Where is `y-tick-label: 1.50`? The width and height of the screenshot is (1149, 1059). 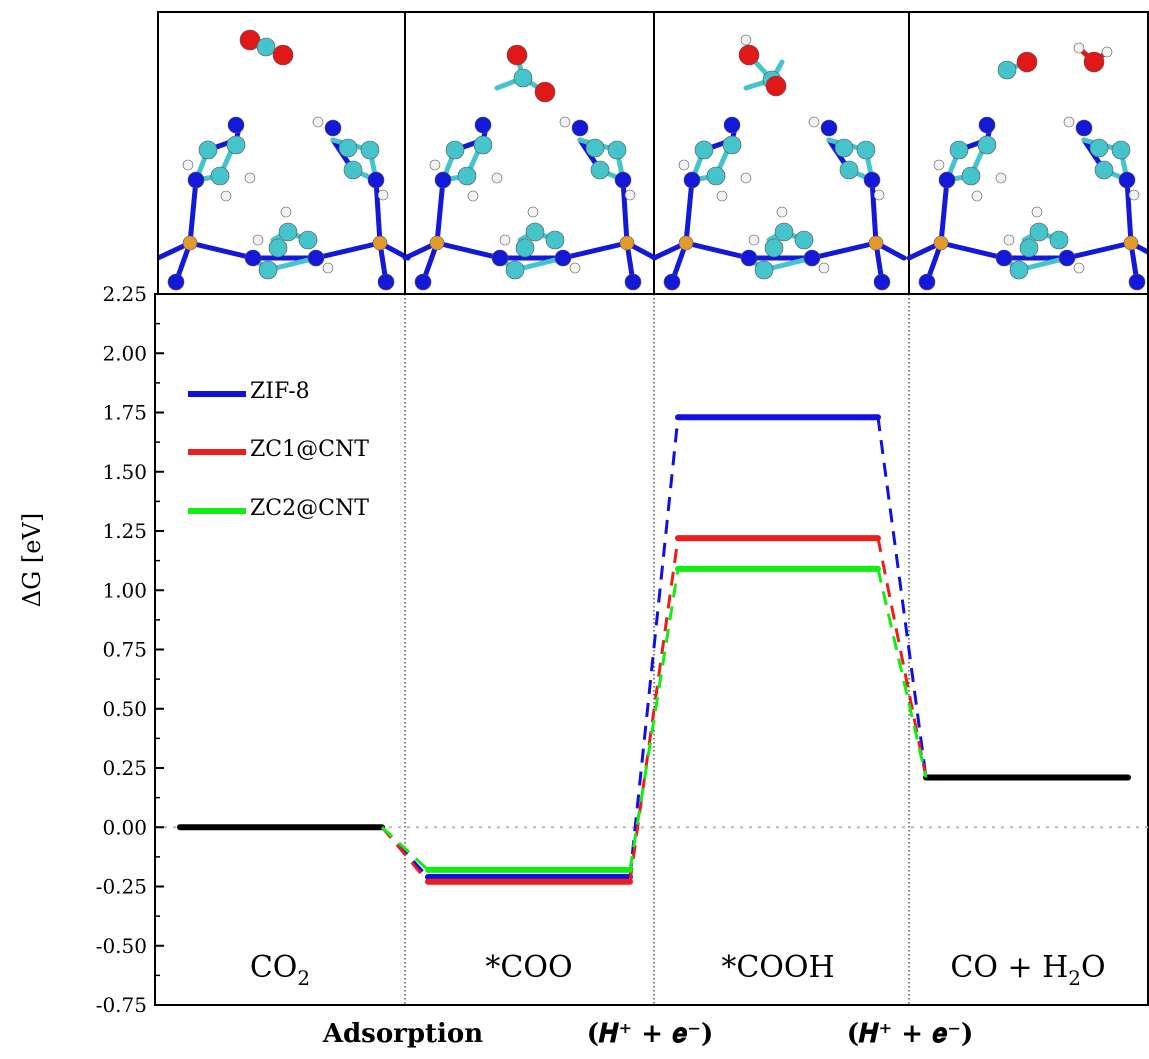 y-tick-label: 1.50 is located at coordinates (124, 472).